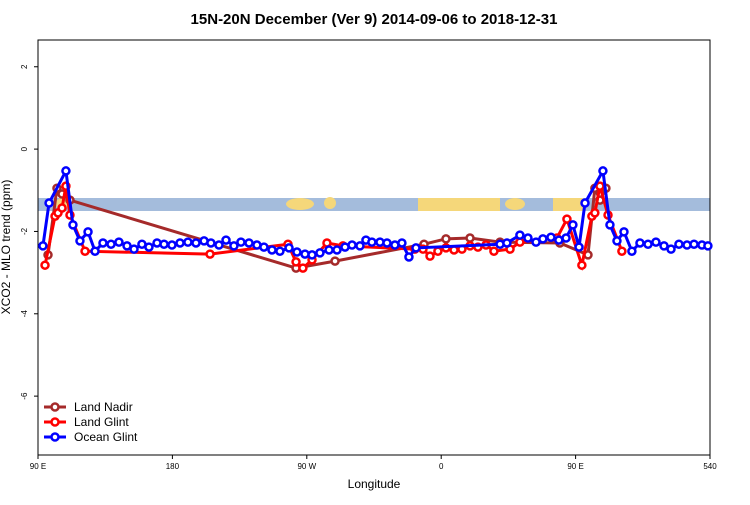 The image size is (750, 505). I want to click on x-axis-label: Longitude, so click(374, 484).